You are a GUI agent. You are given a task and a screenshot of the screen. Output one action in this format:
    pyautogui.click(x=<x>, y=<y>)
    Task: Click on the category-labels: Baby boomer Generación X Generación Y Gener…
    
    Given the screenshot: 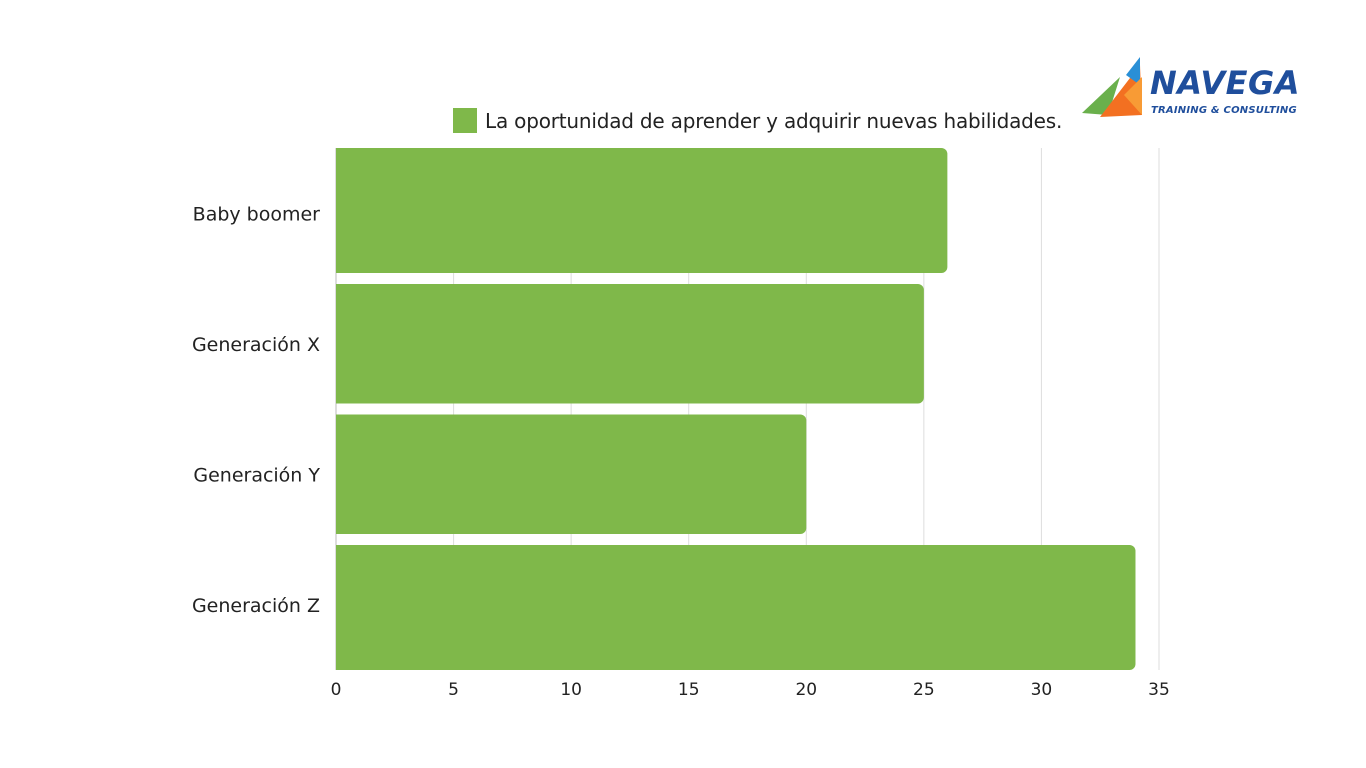 What is the action you would take?
    pyautogui.click(x=256, y=410)
    